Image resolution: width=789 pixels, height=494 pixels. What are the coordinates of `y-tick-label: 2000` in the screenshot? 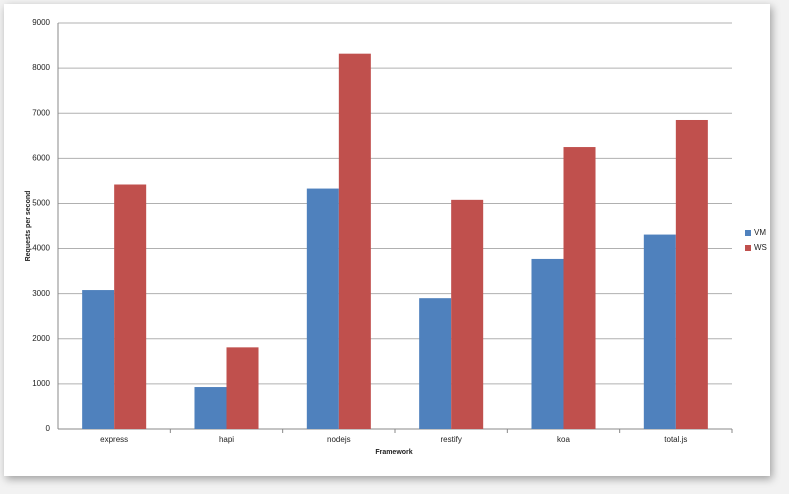 It's located at (41, 338).